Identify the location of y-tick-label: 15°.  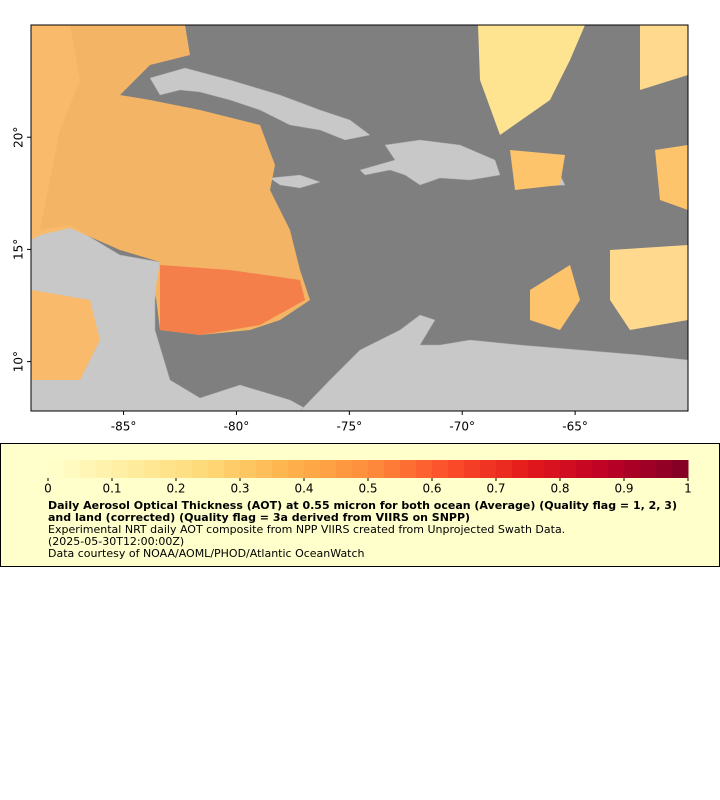
(19, 249).